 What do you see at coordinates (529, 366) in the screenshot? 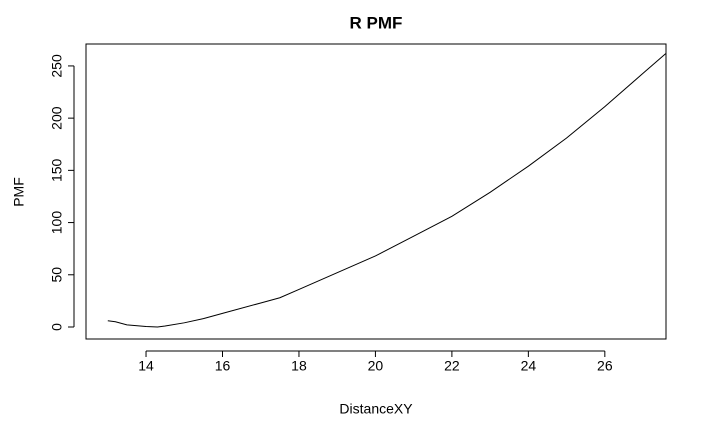
I see `x-tick-label: 24` at bounding box center [529, 366].